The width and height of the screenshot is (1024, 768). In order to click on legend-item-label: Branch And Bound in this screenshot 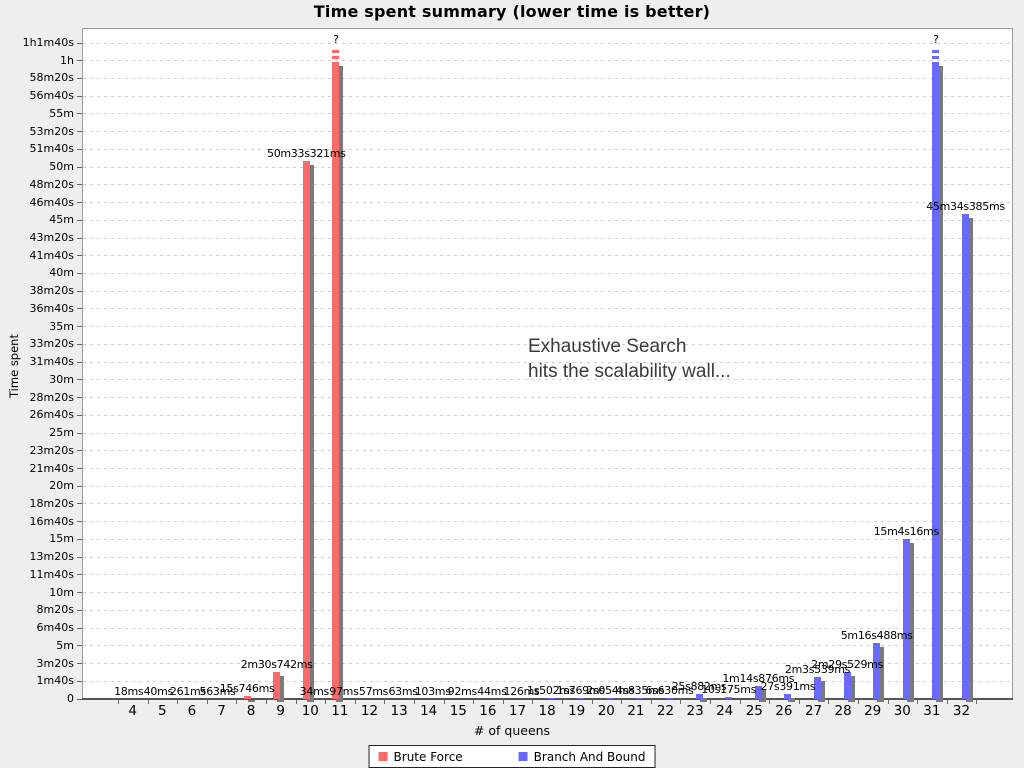, I will do `click(589, 756)`.